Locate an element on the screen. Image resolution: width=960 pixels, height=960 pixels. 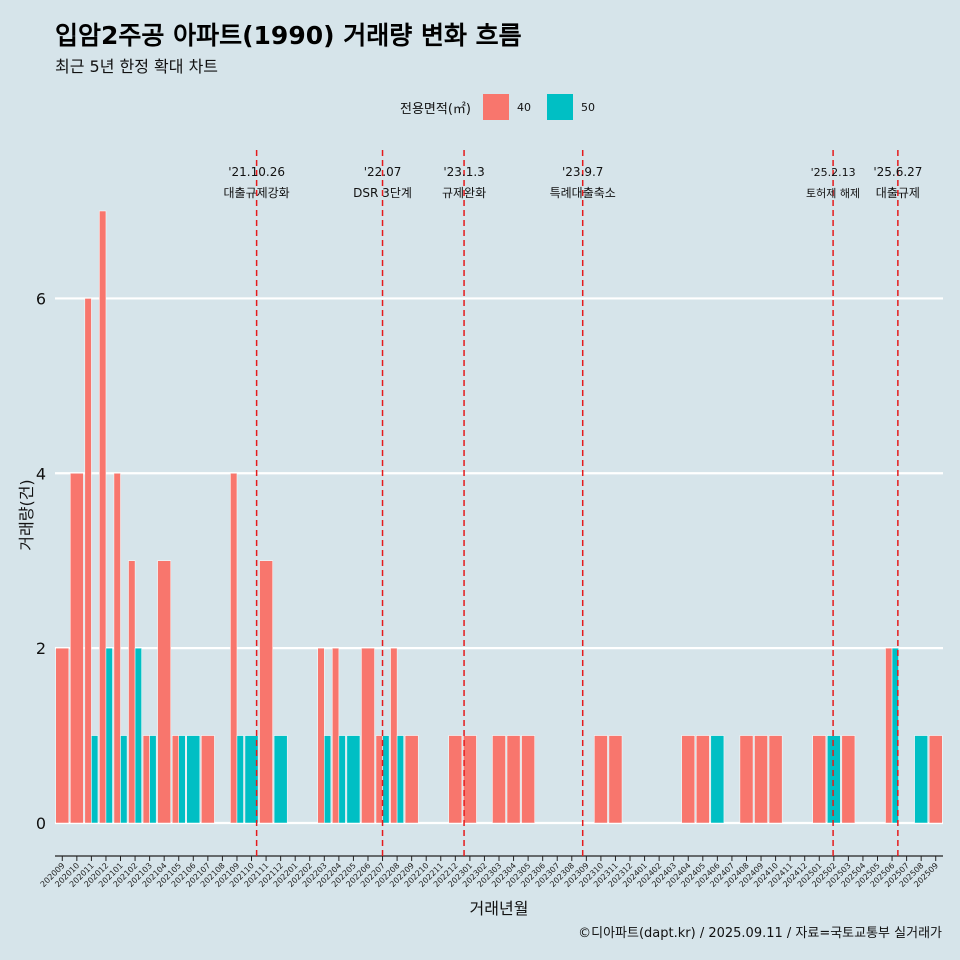
event-label-2: 규제완화 is located at coordinates (464, 193).